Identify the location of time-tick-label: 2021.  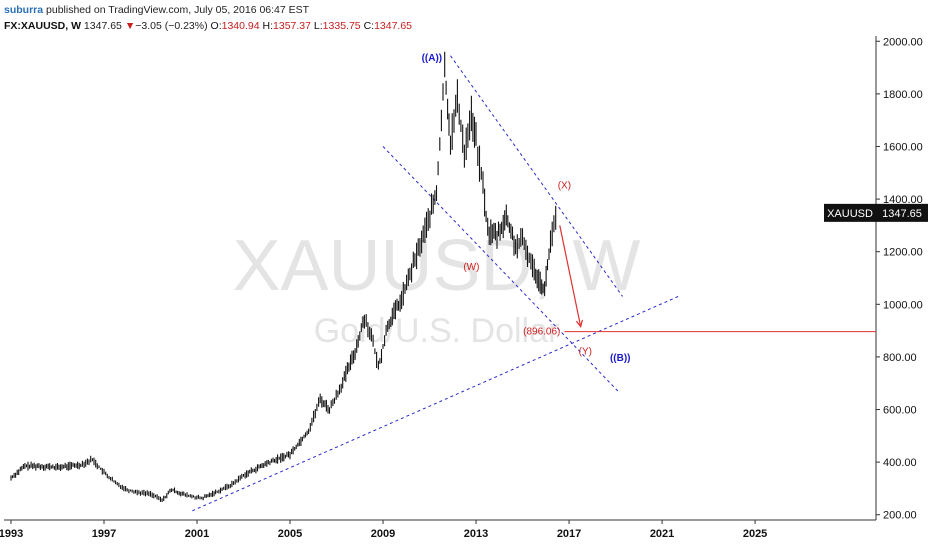
(662, 534).